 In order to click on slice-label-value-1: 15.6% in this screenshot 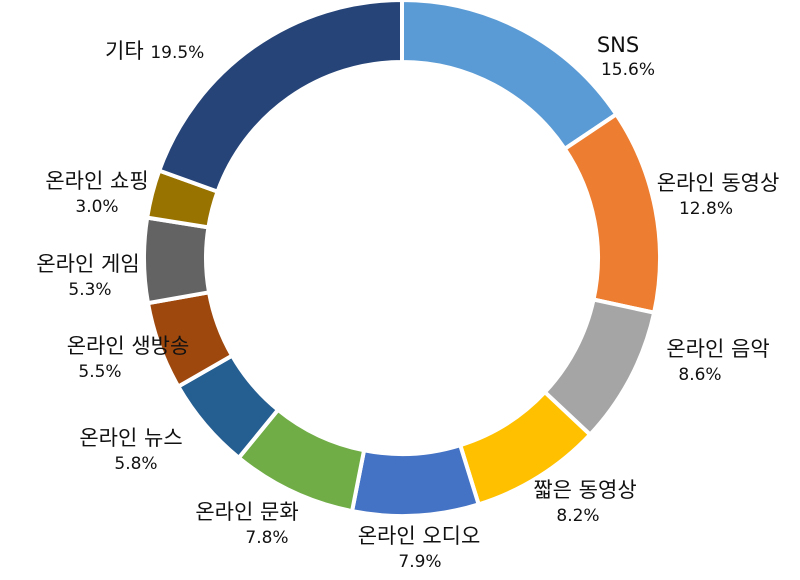, I will do `click(628, 70)`.